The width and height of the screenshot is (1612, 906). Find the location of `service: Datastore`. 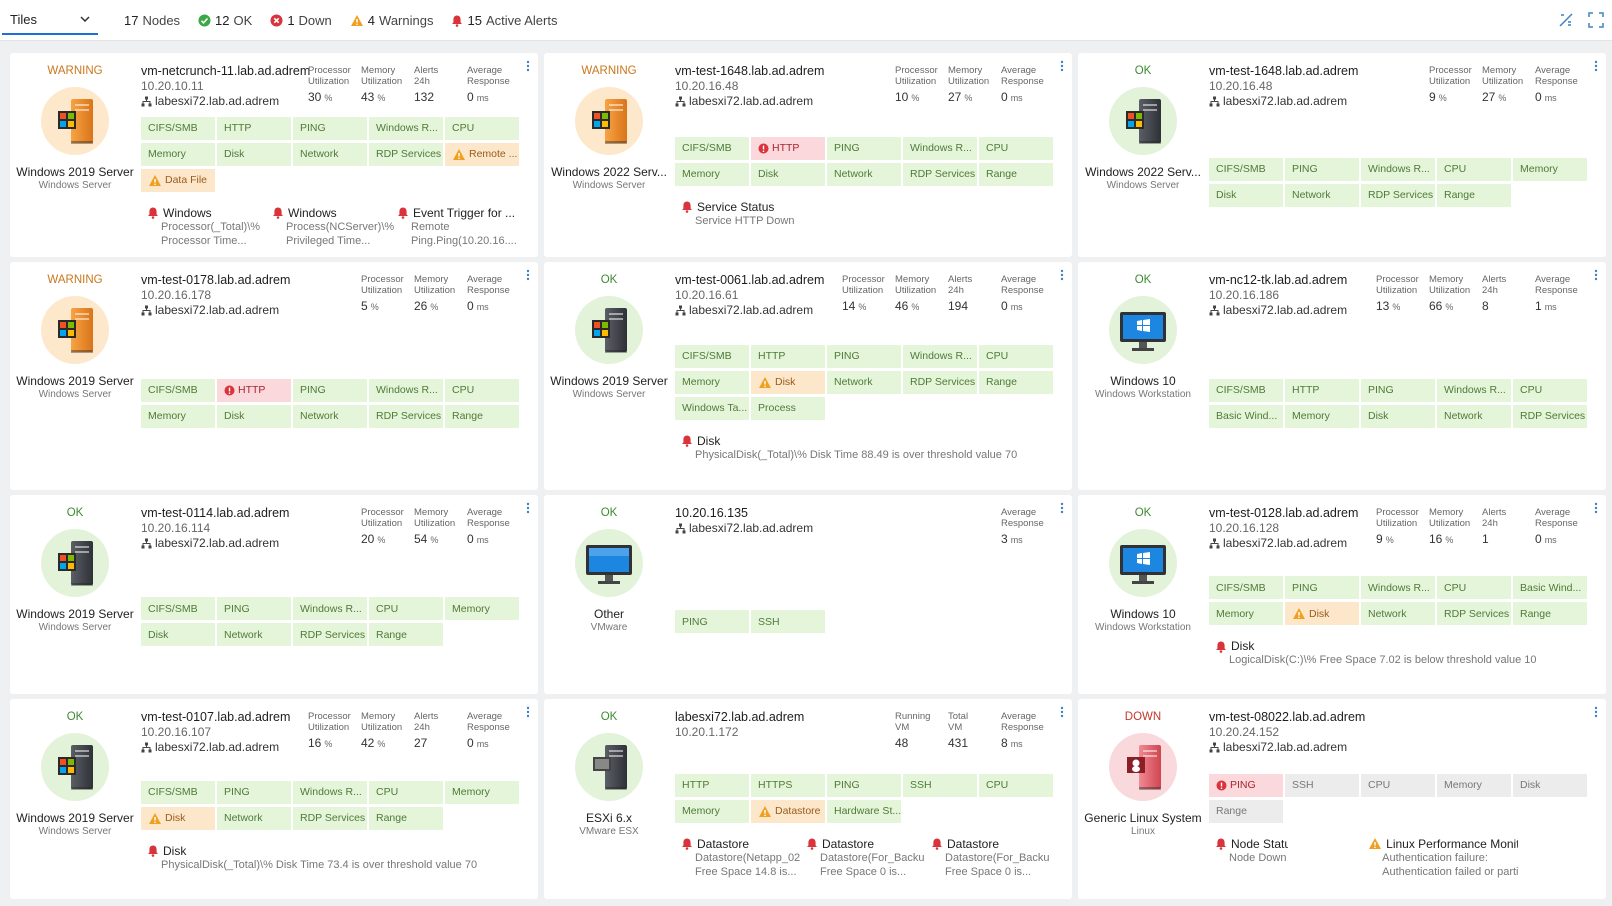

service: Datastore is located at coordinates (788, 811).